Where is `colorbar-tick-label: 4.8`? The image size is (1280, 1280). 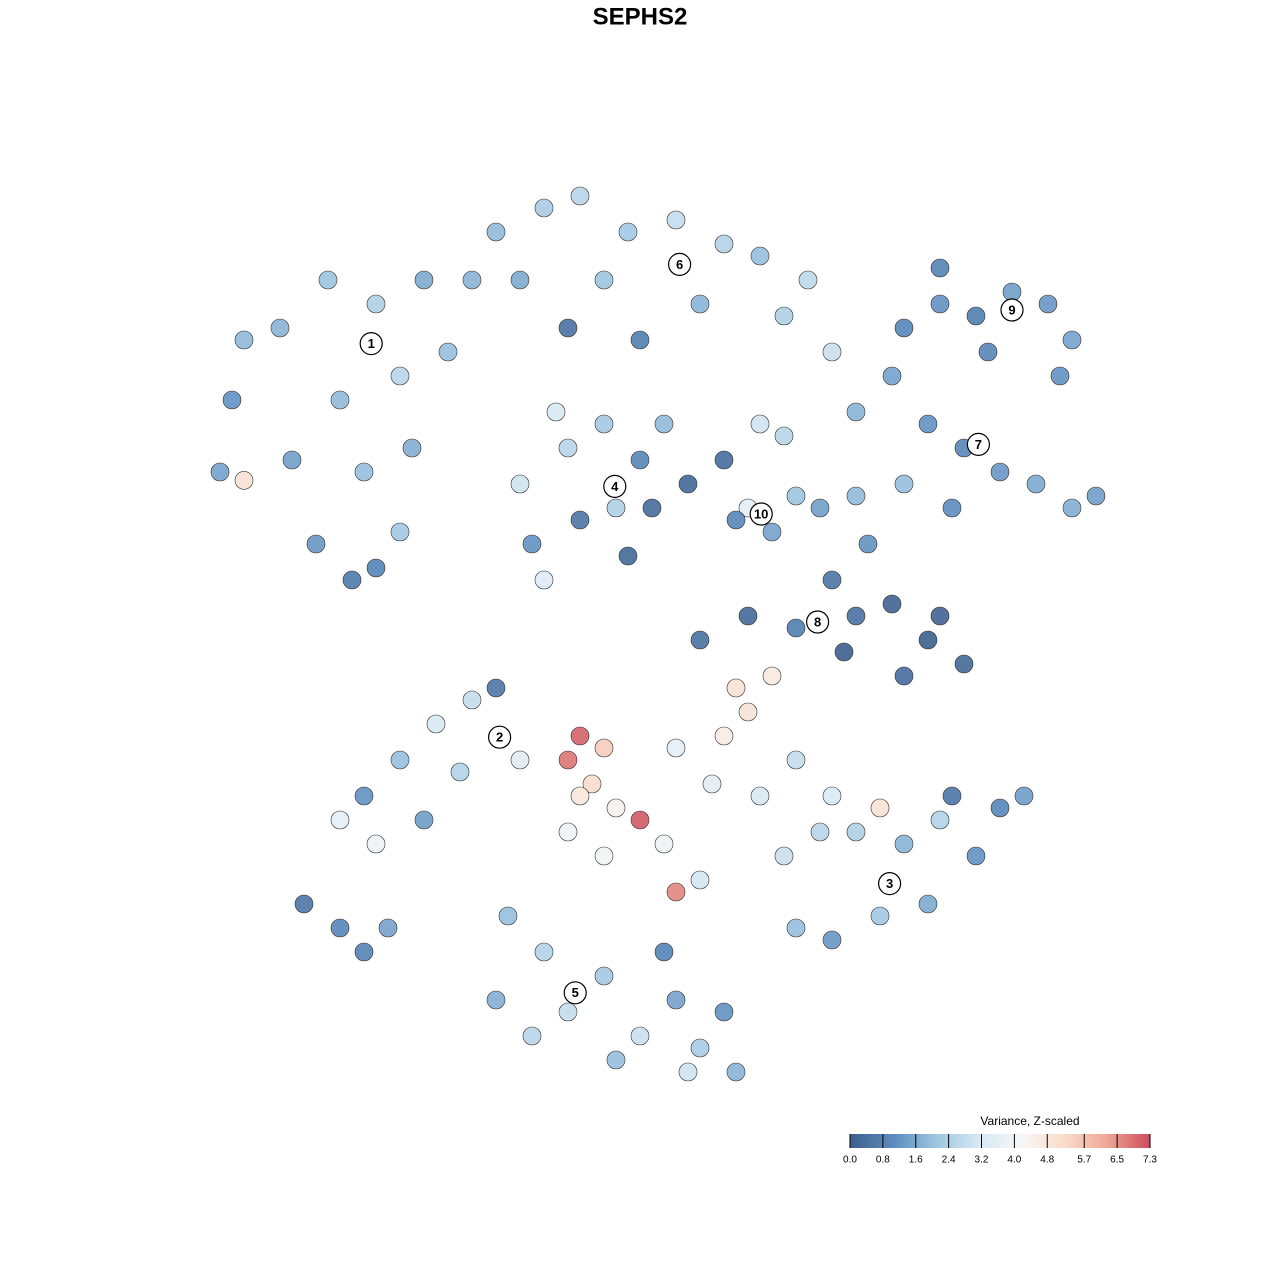 colorbar-tick-label: 4.8 is located at coordinates (1047, 1160).